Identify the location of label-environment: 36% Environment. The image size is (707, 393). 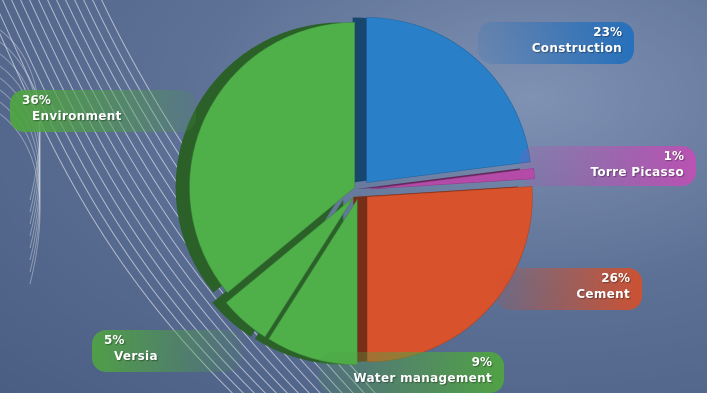
(103, 111).